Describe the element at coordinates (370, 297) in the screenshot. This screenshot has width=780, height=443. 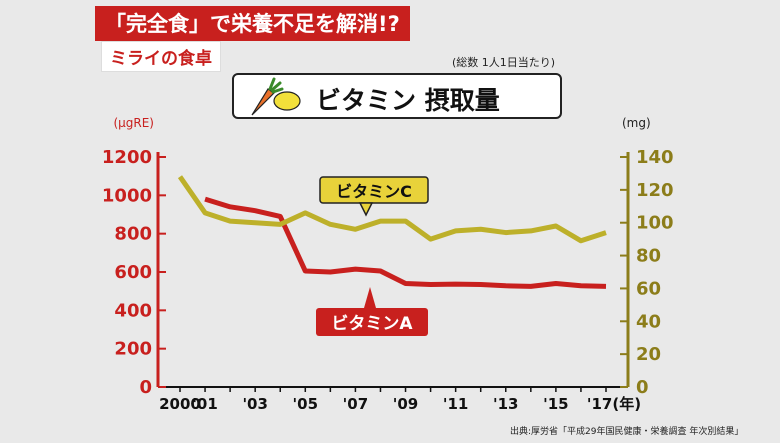
I see `vitamin-a-label-pointer` at that location.